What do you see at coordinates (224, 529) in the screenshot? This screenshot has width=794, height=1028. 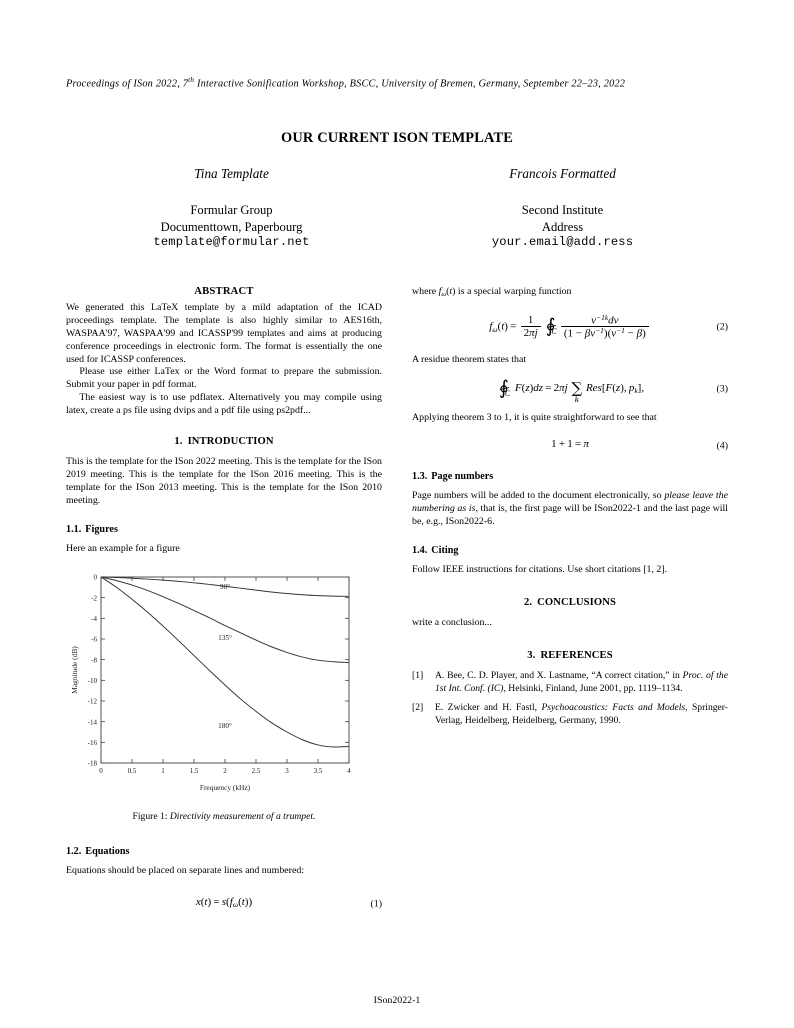 I see `subsection-heading-figures: 1.1. Figures` at bounding box center [224, 529].